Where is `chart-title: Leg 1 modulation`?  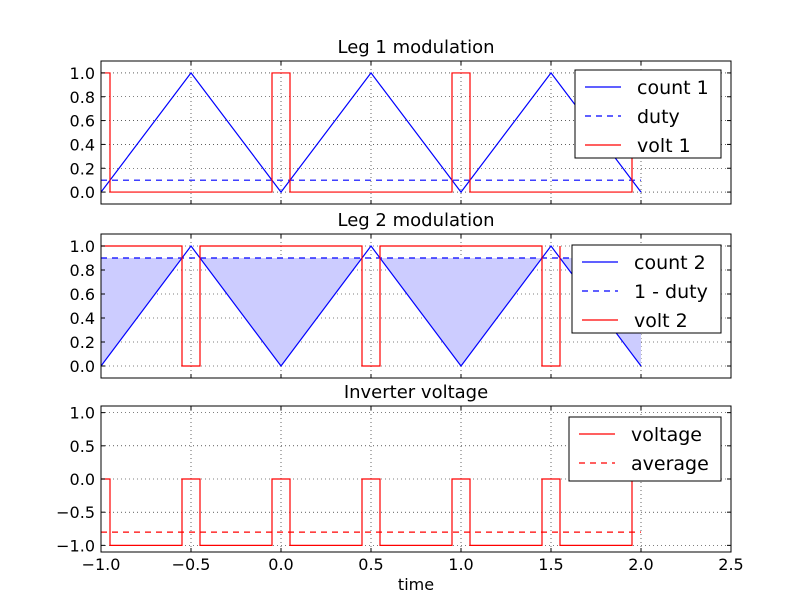 chart-title: Leg 1 modulation is located at coordinates (416, 47).